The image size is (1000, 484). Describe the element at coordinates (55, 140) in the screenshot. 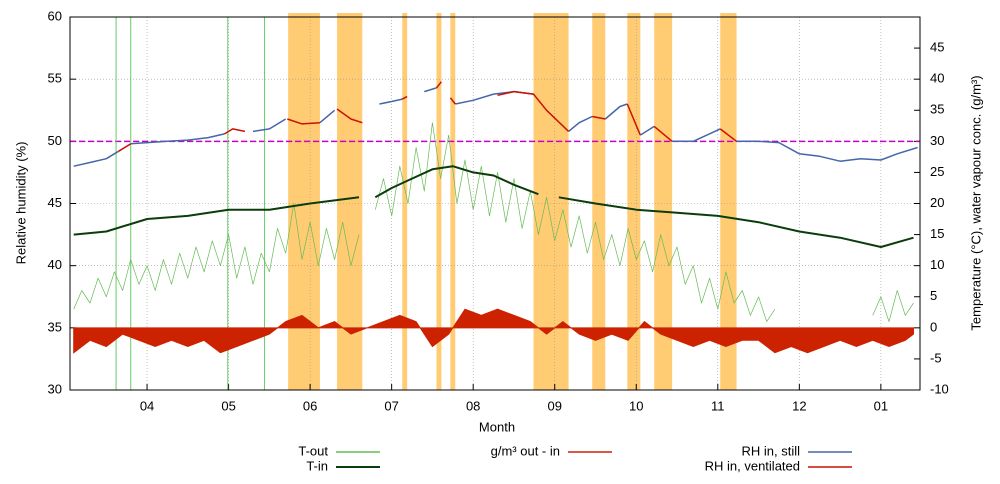

I see `y-tick-label: 50` at that location.